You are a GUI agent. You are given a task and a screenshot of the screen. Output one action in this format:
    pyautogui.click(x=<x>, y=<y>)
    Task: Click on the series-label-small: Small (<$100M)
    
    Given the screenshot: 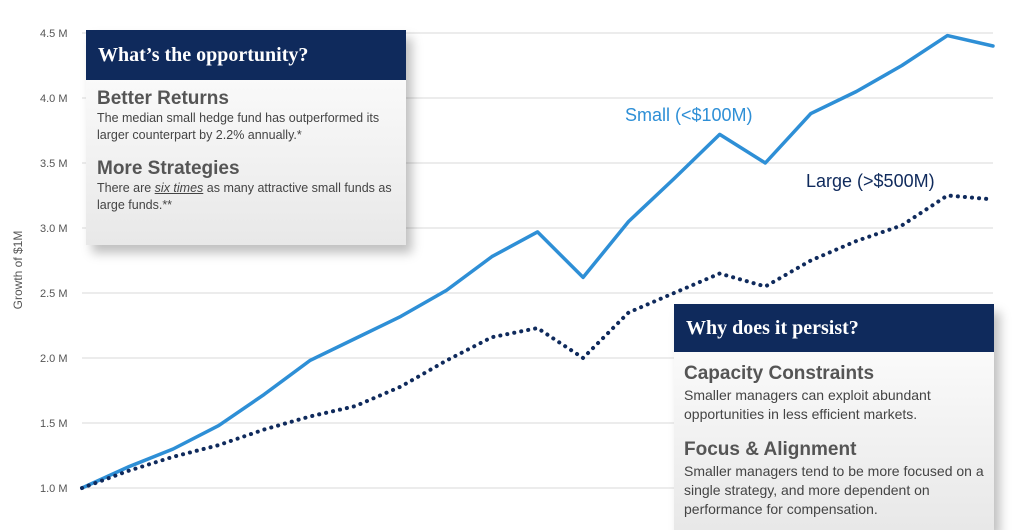 What is the action you would take?
    pyautogui.click(x=689, y=115)
    